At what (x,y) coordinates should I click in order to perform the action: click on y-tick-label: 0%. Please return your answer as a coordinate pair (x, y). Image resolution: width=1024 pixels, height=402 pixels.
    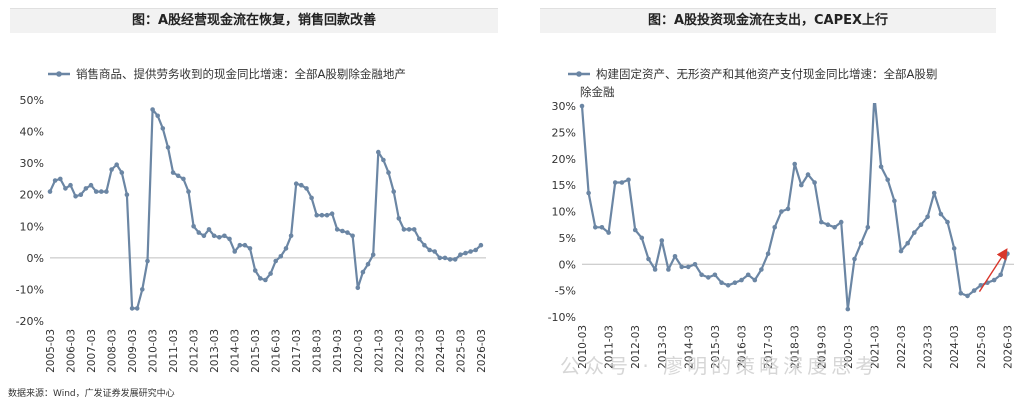
    Looking at the image, I should click on (35, 258).